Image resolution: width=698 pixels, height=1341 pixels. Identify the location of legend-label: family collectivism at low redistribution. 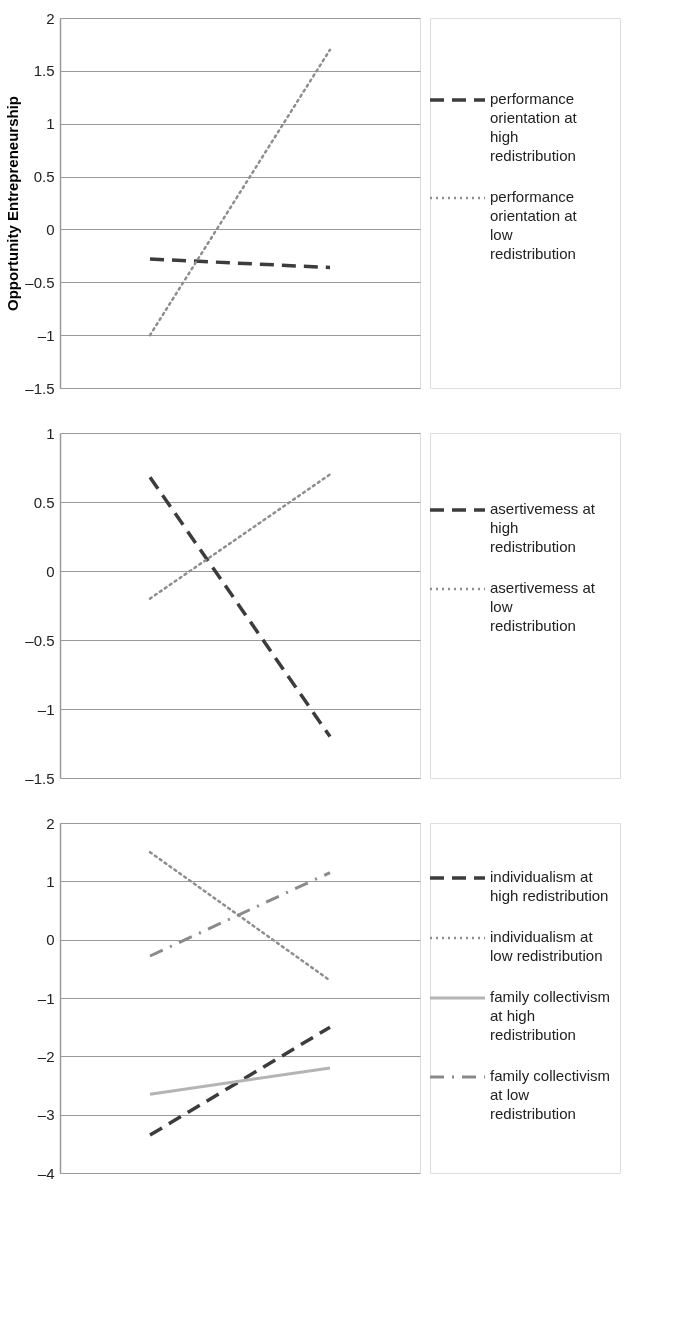
(550, 1094).